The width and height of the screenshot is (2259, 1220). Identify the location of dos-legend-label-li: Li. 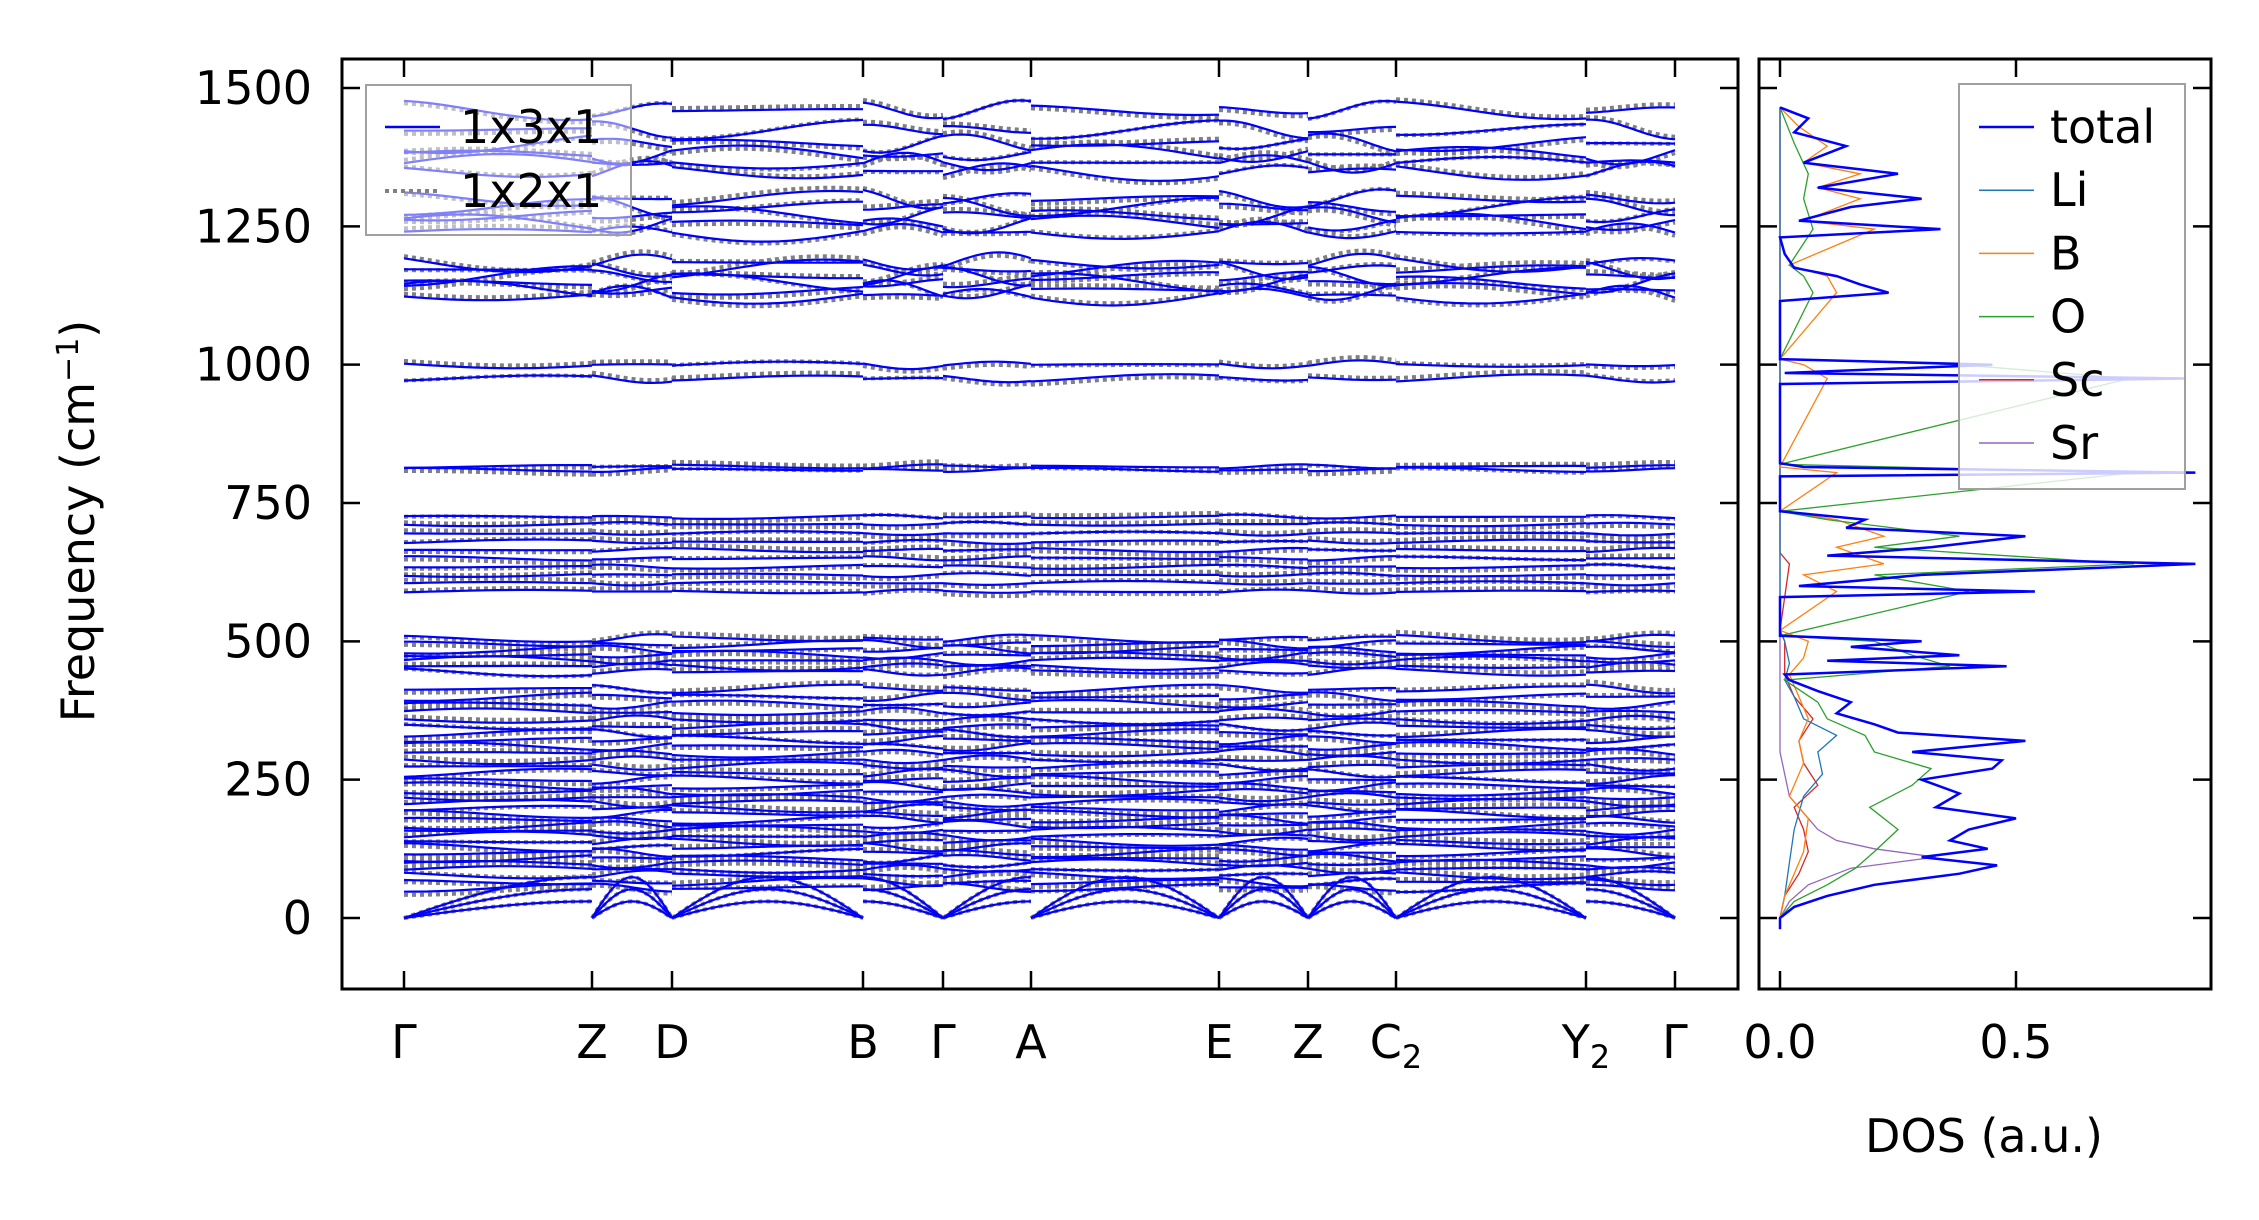
(2069, 190).